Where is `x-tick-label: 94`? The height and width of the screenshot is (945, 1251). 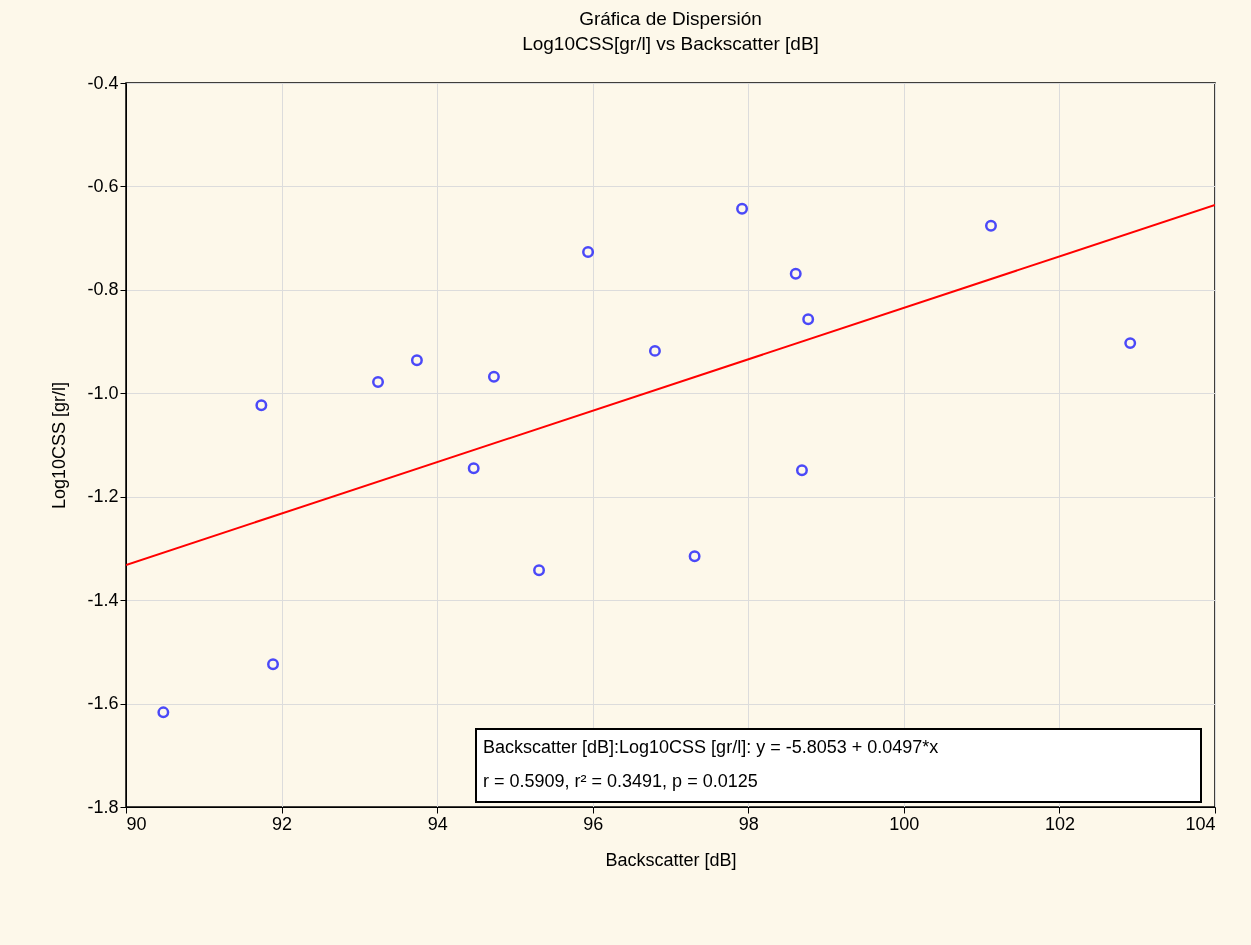
x-tick-label: 94 is located at coordinates (437, 823).